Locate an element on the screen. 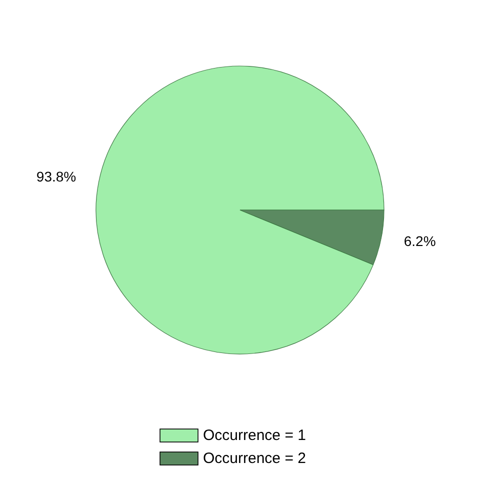  data-label: 6.2% is located at coordinates (420, 241).